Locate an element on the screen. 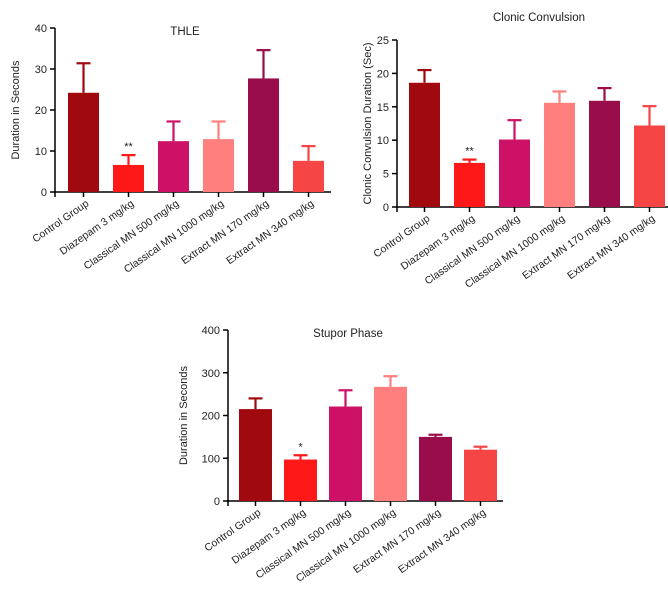 The height and width of the screenshot is (612, 668). chart-title: Clonic Convulsion is located at coordinates (539, 18).